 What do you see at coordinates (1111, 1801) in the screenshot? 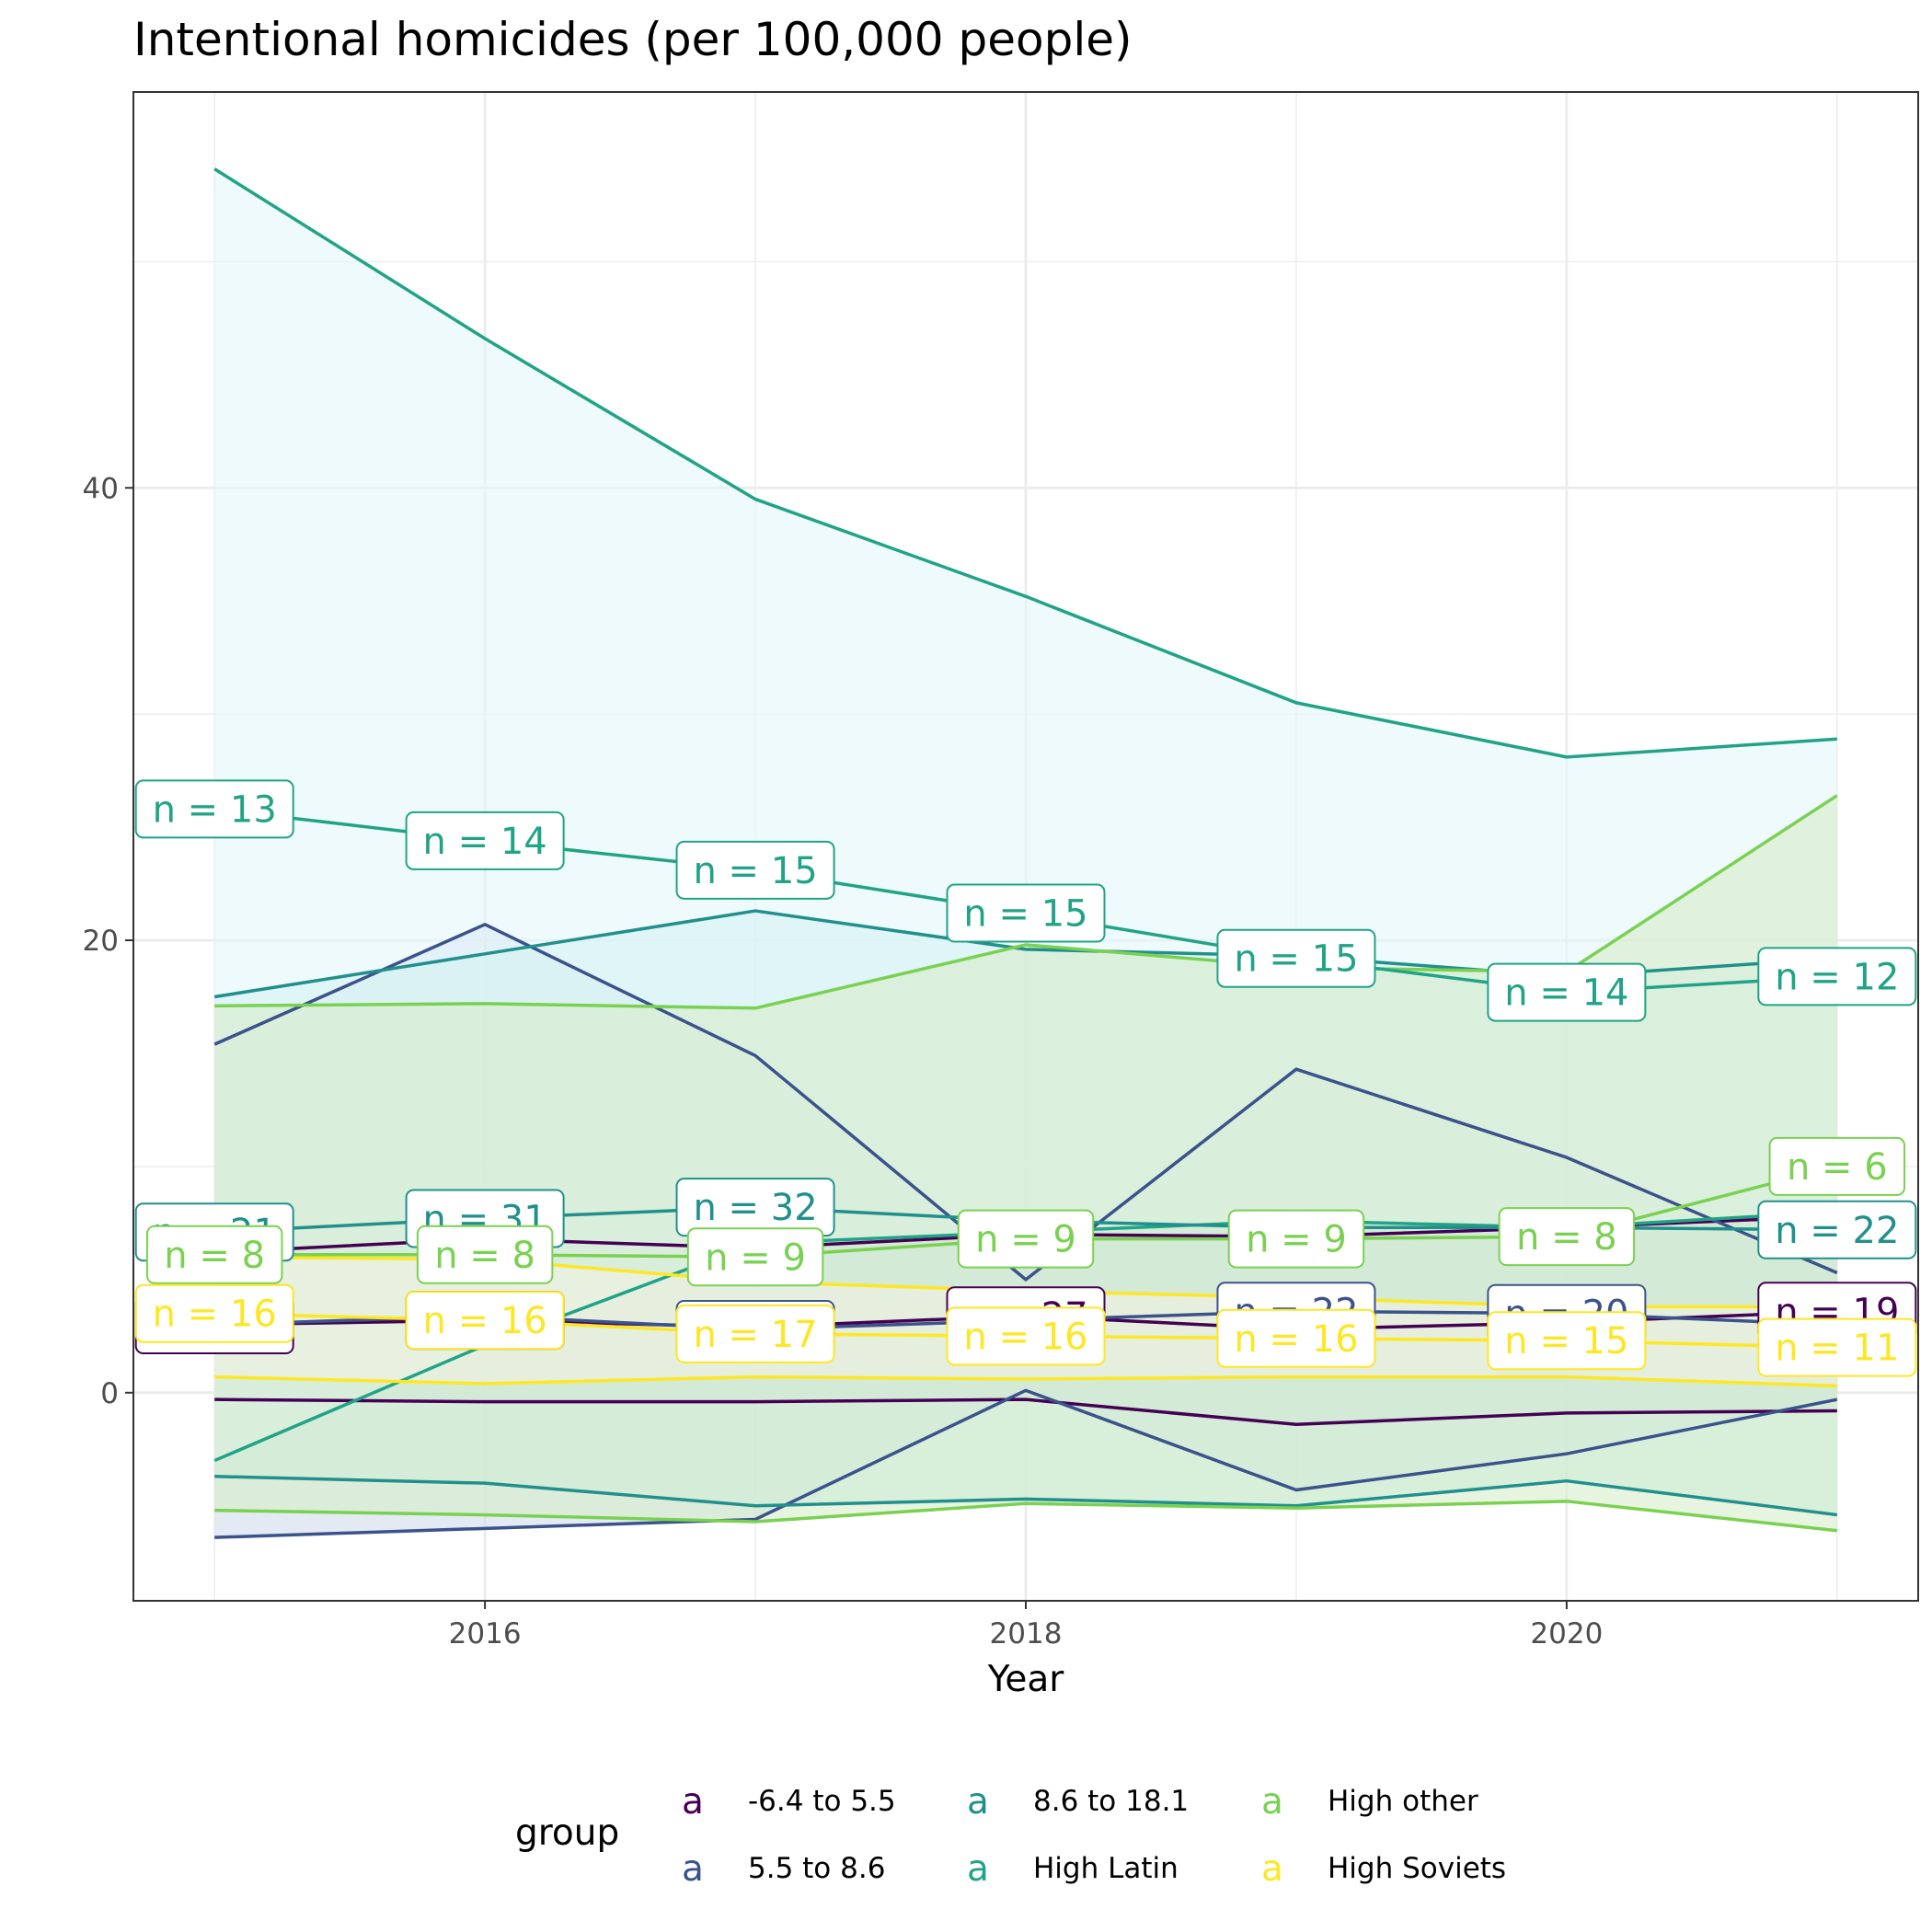
I see `legend-label: 8.6 to 18.1` at bounding box center [1111, 1801].